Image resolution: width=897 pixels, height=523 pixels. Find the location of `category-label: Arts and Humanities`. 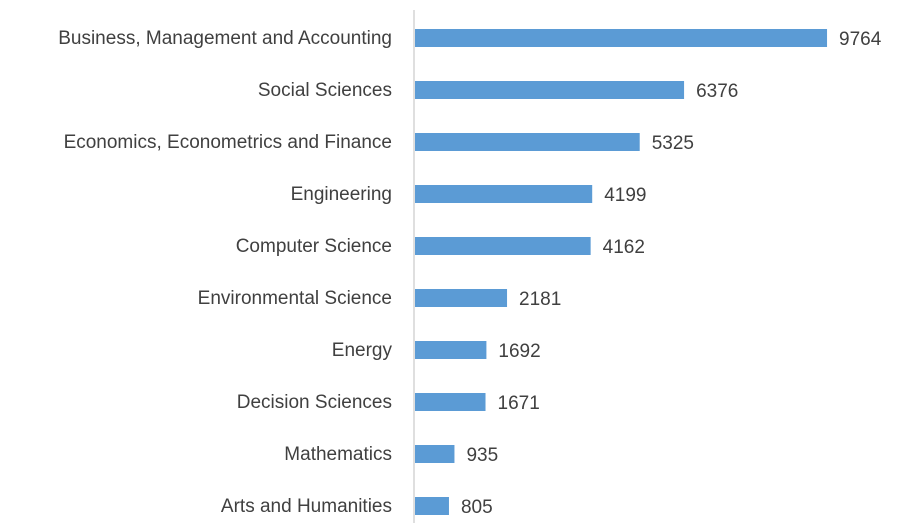

category-label: Arts and Humanities is located at coordinates (306, 506).